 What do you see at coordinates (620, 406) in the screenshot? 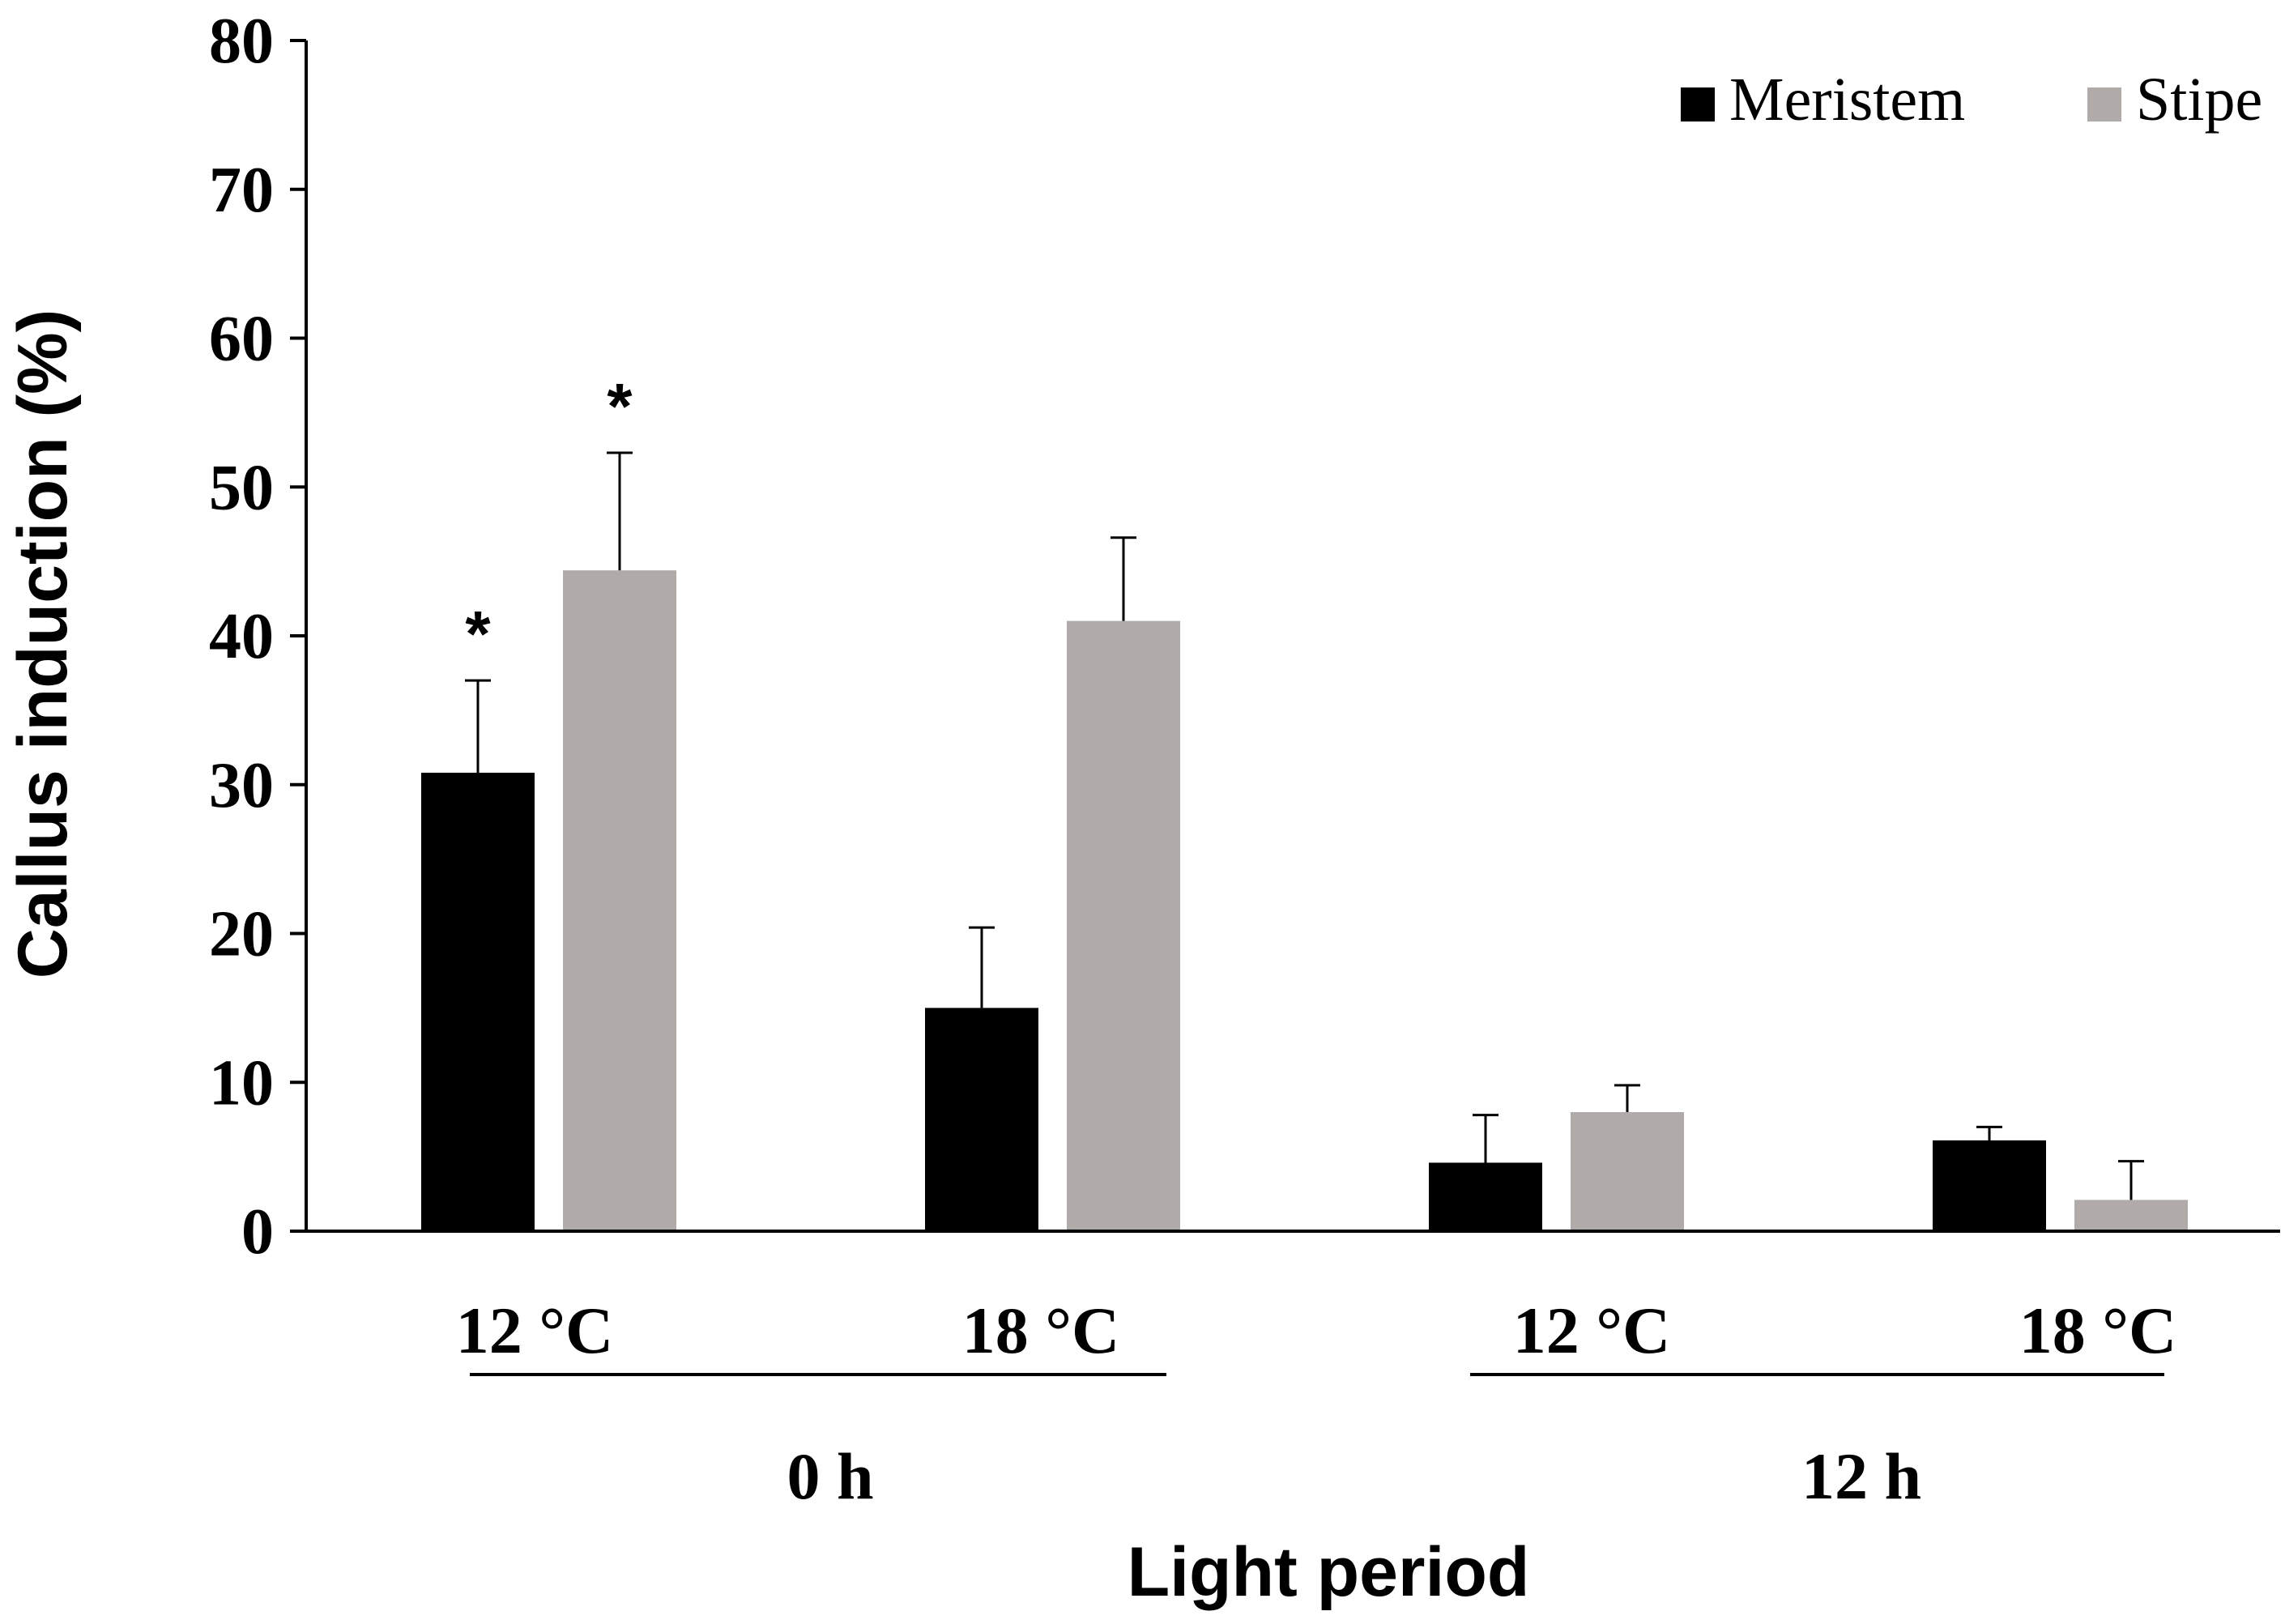
I see `significance-marker-stipe-0: *` at bounding box center [620, 406].